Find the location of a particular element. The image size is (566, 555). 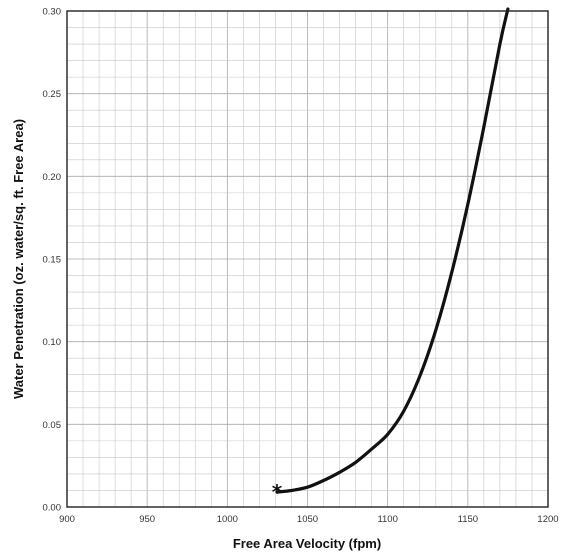

y-tick-label: 0.05 is located at coordinates (52, 425).